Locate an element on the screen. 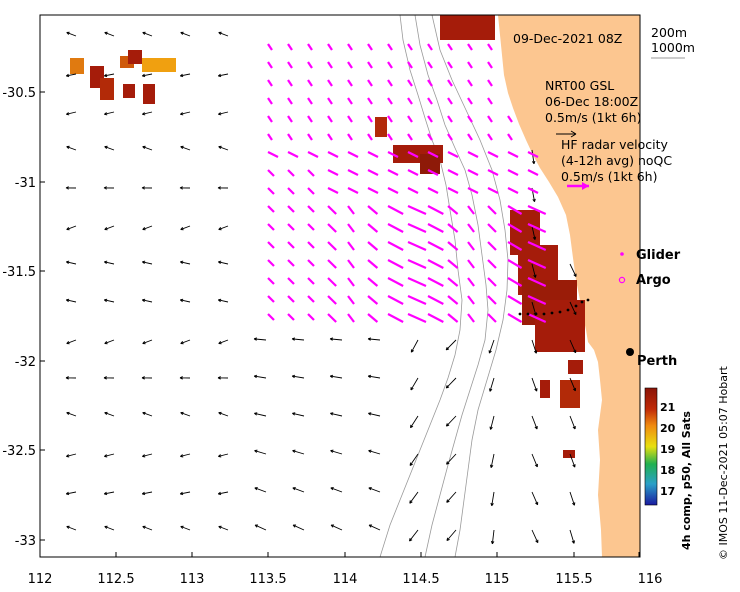 The width and height of the screenshot is (740, 592). y-tick-label: -32.5 is located at coordinates (19, 451).